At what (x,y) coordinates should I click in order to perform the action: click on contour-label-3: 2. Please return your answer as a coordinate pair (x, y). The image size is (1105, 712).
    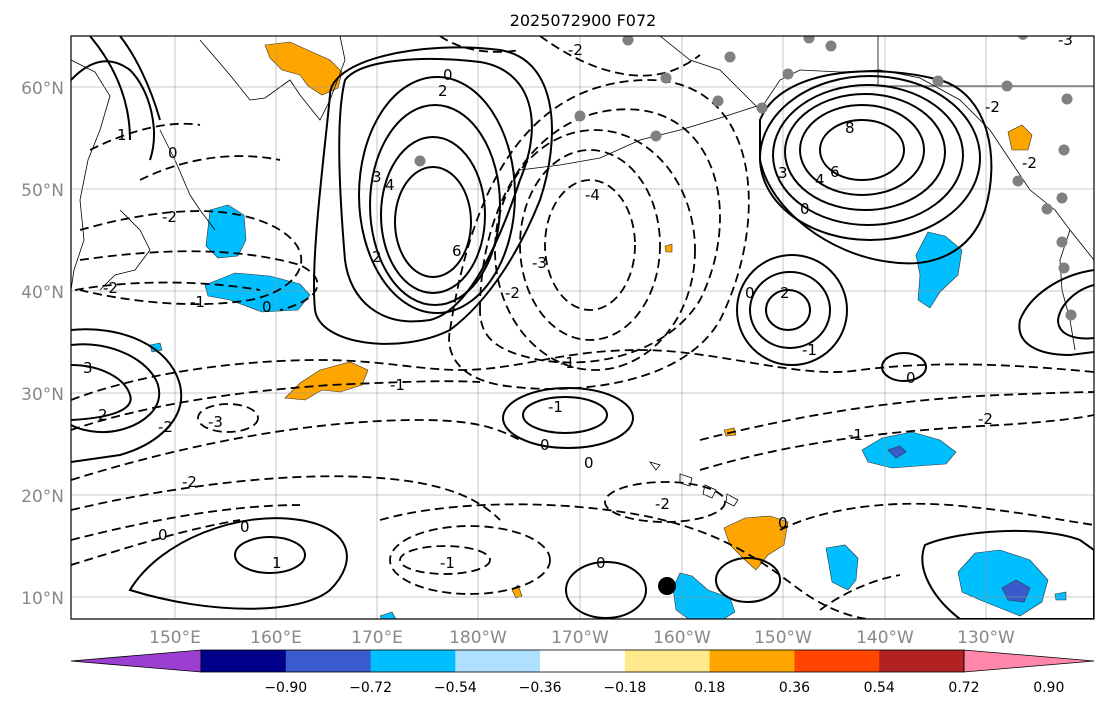
    Looking at the image, I should click on (377, 257).